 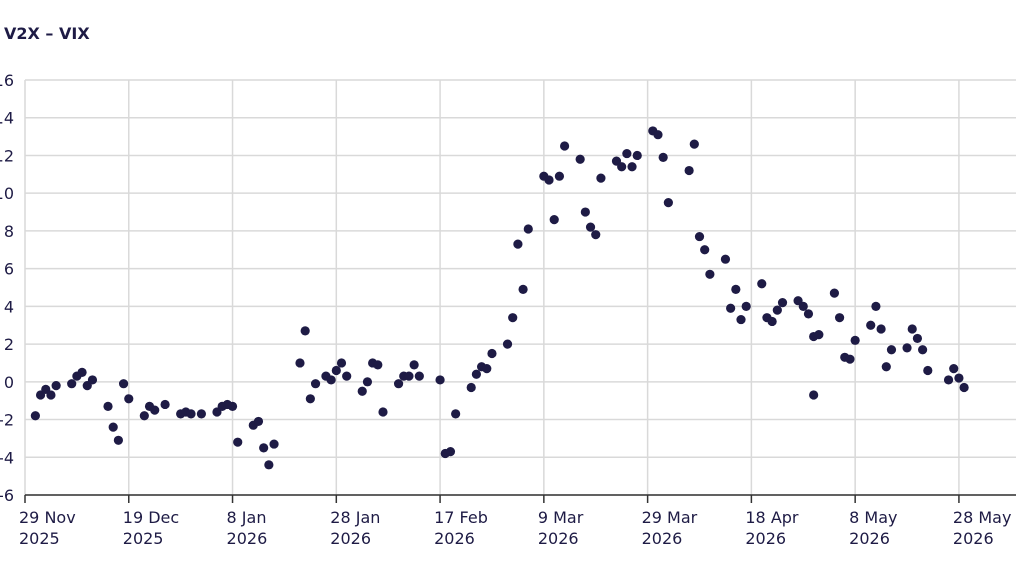 What do you see at coordinates (7, 420) in the screenshot?
I see `y-tick-label: -2` at bounding box center [7, 420].